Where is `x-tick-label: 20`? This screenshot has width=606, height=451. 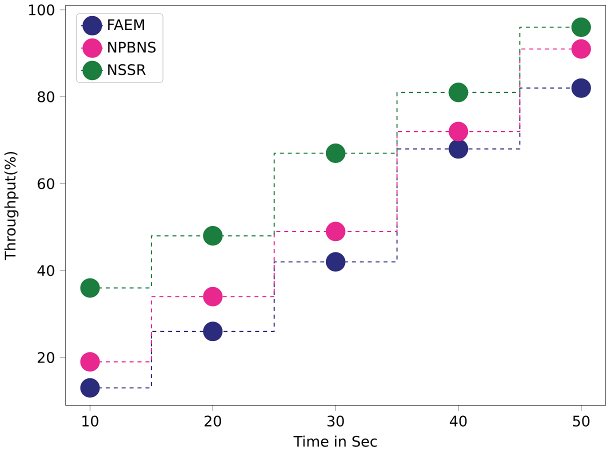 x-tick-label: 20 is located at coordinates (213, 420).